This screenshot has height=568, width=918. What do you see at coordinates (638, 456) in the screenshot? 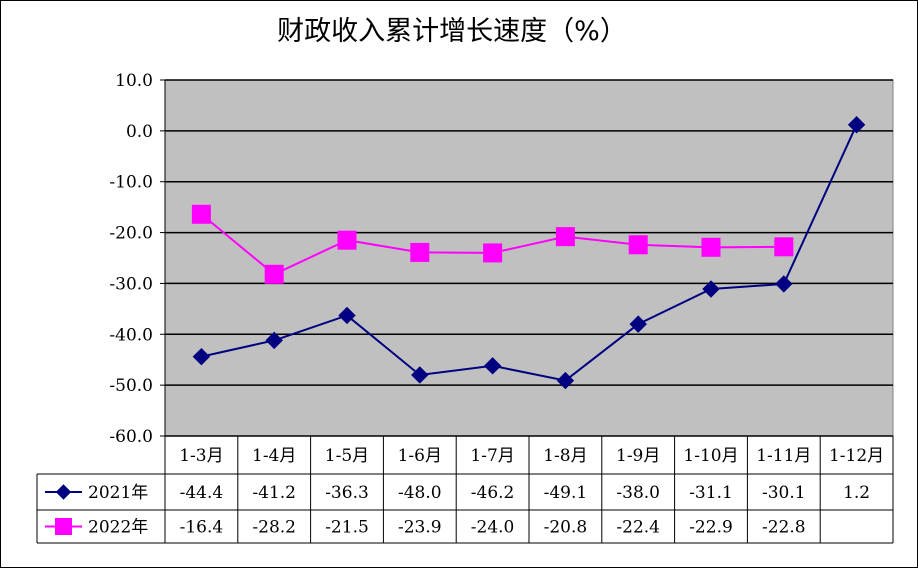
I see `x-tick-label: 1-9月` at bounding box center [638, 456].